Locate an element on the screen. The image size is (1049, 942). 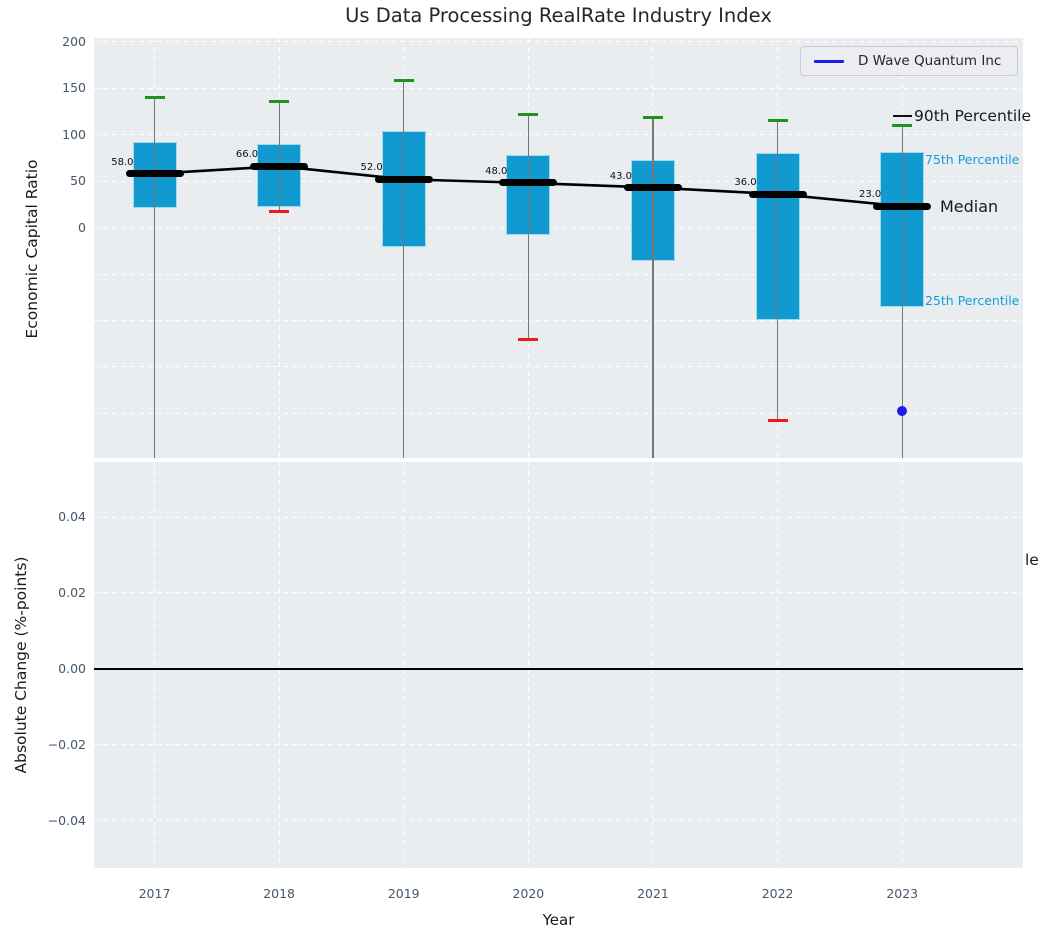
x-tick-2022: 2022 is located at coordinates (777, 893).